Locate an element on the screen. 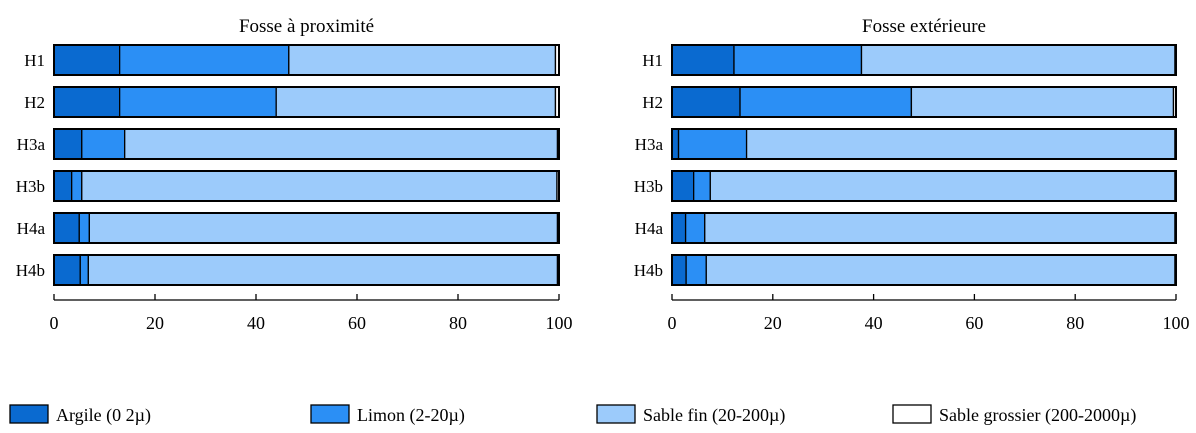  legend-label: Sable fin (20-200µ) is located at coordinates (714, 415).